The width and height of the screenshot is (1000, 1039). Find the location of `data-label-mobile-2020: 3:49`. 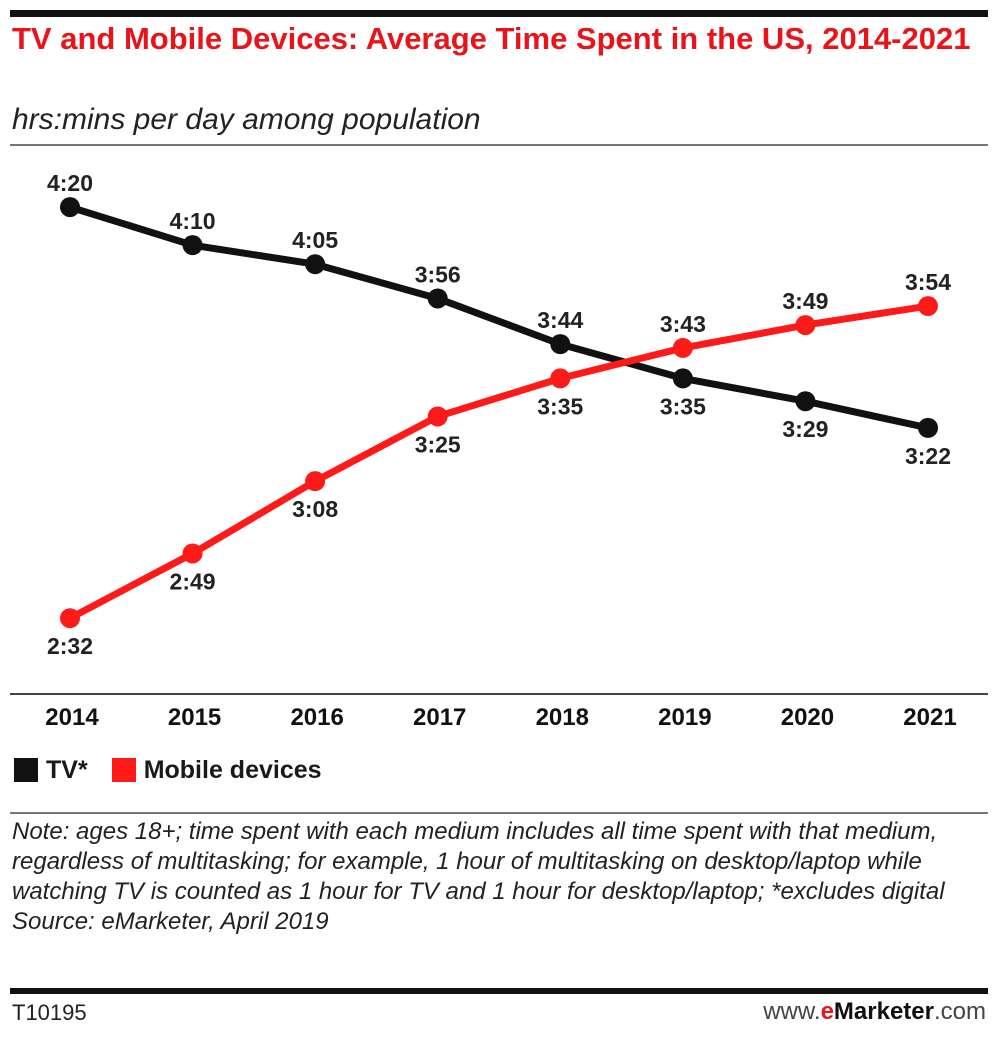

data-label-mobile-2020: 3:49 is located at coordinates (805, 301).